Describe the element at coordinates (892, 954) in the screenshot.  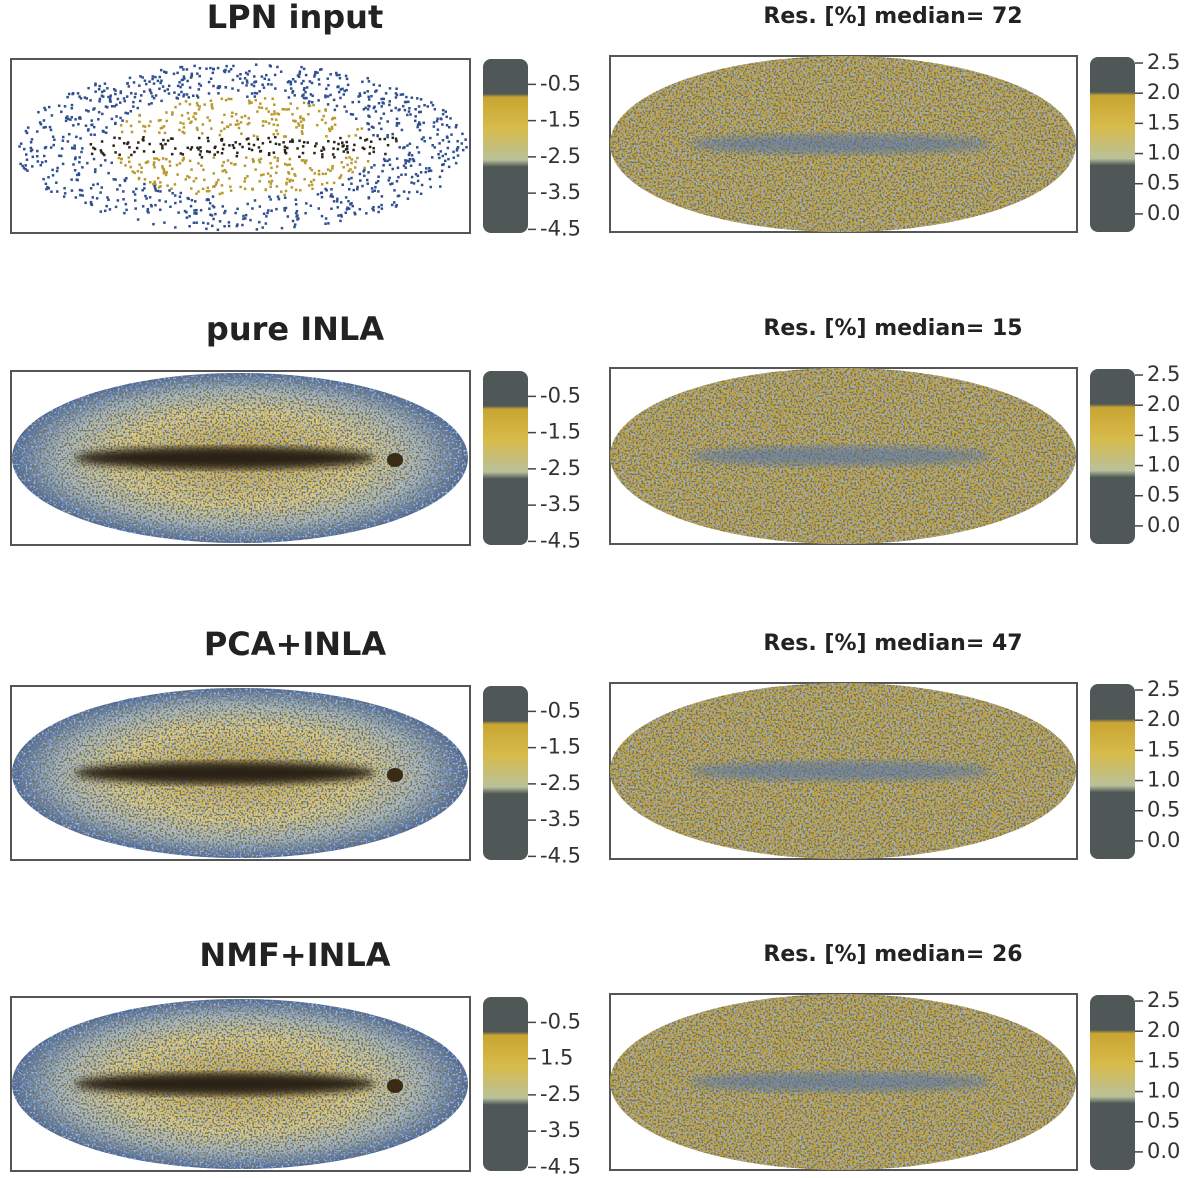
I see `residual-title: Res. [%] median= 26` at that location.